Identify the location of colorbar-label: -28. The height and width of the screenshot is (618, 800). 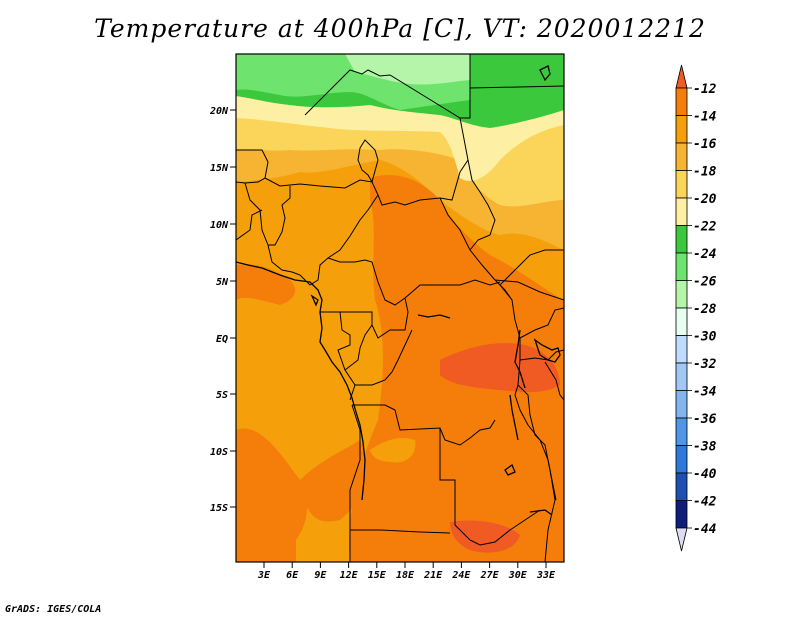
(705, 309).